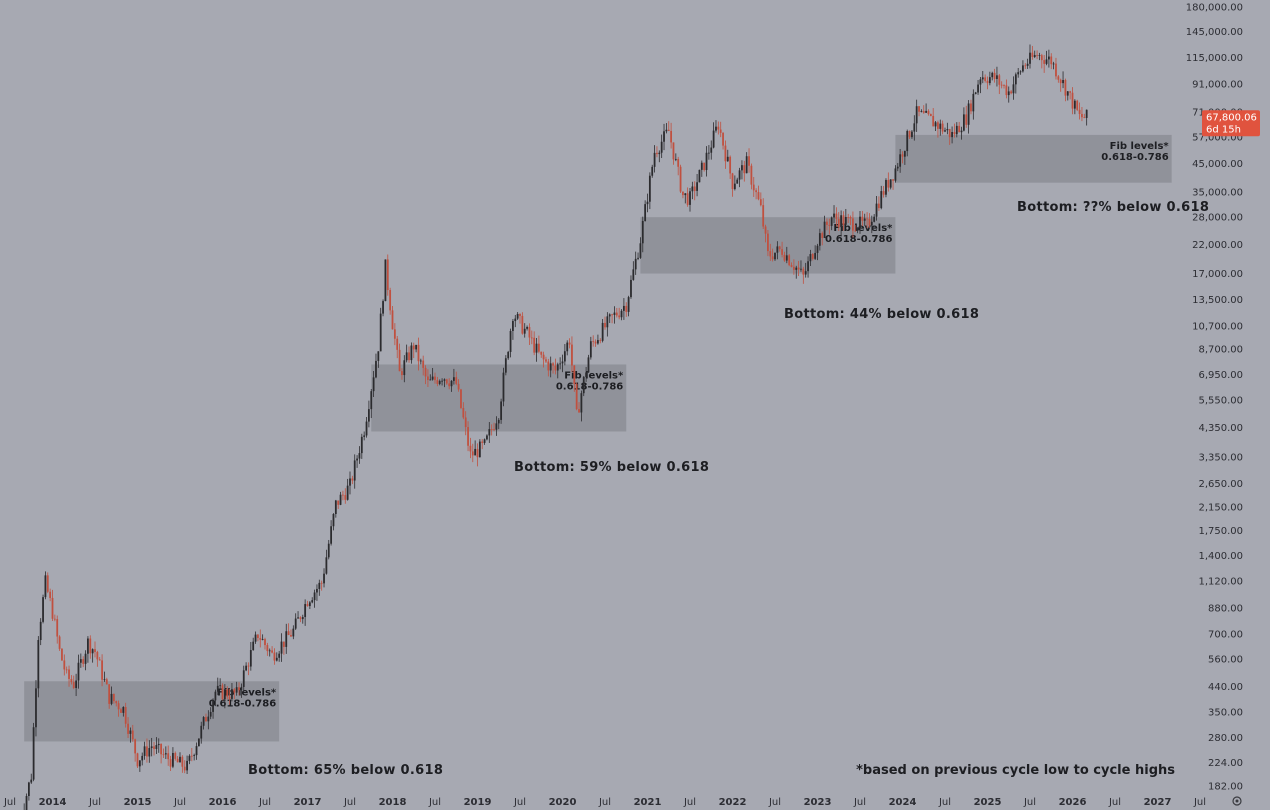 The image size is (1270, 810). Describe the element at coordinates (1231, 123) in the screenshot. I see `current-price-tag` at that location.